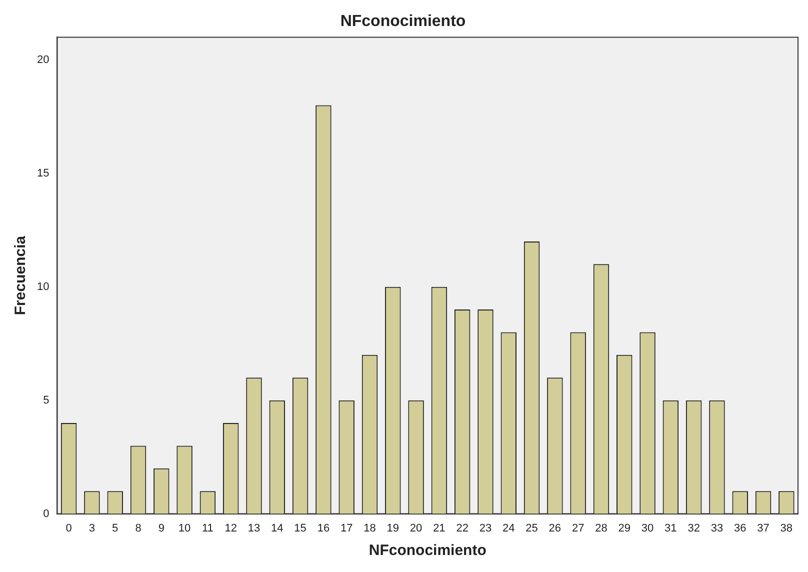 Image resolution: width=808 pixels, height=572 pixels. I want to click on x-tick-label: 15, so click(300, 528).